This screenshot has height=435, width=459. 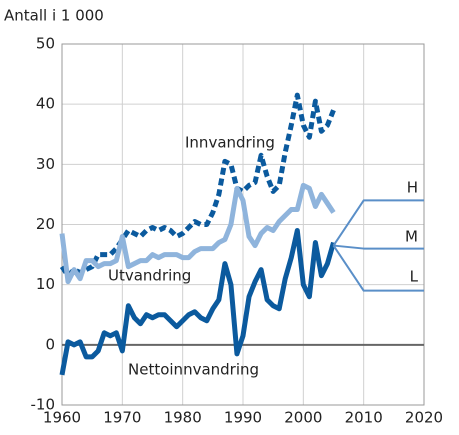 I want to click on y-tick-label: 0, so click(x=50, y=344).